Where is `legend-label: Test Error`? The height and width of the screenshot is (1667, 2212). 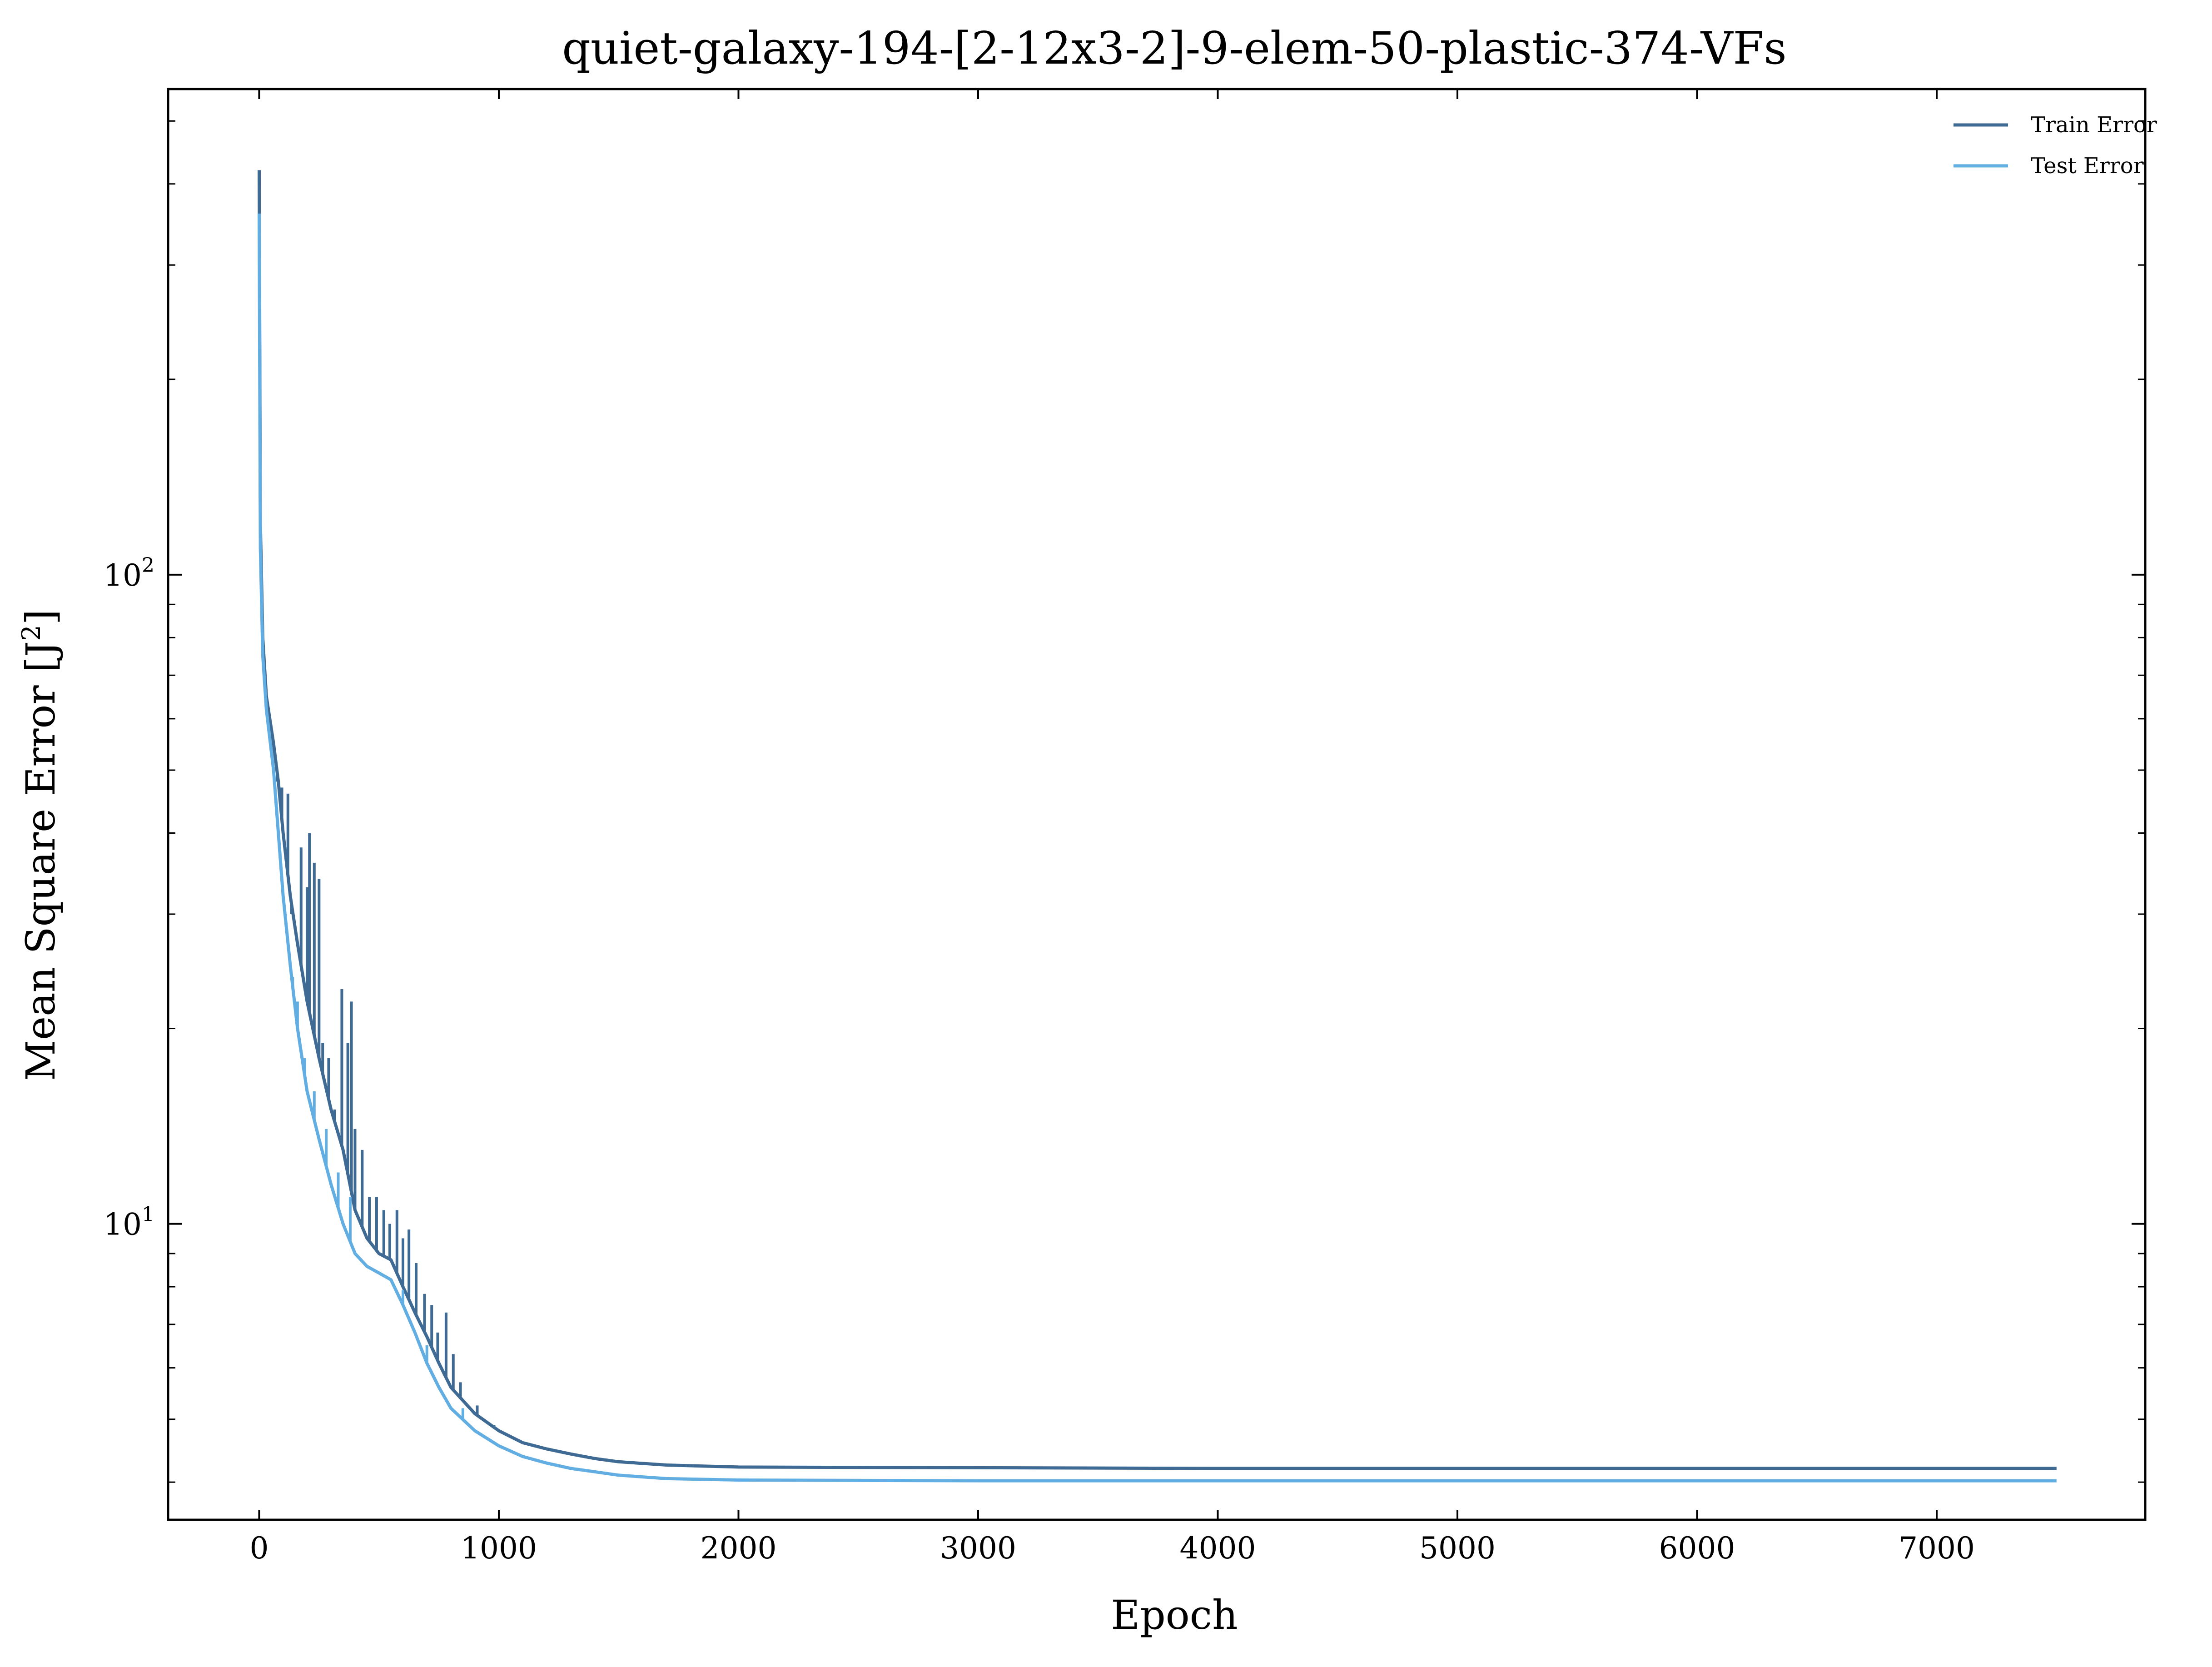
legend-label: Test Error is located at coordinates (2087, 166).